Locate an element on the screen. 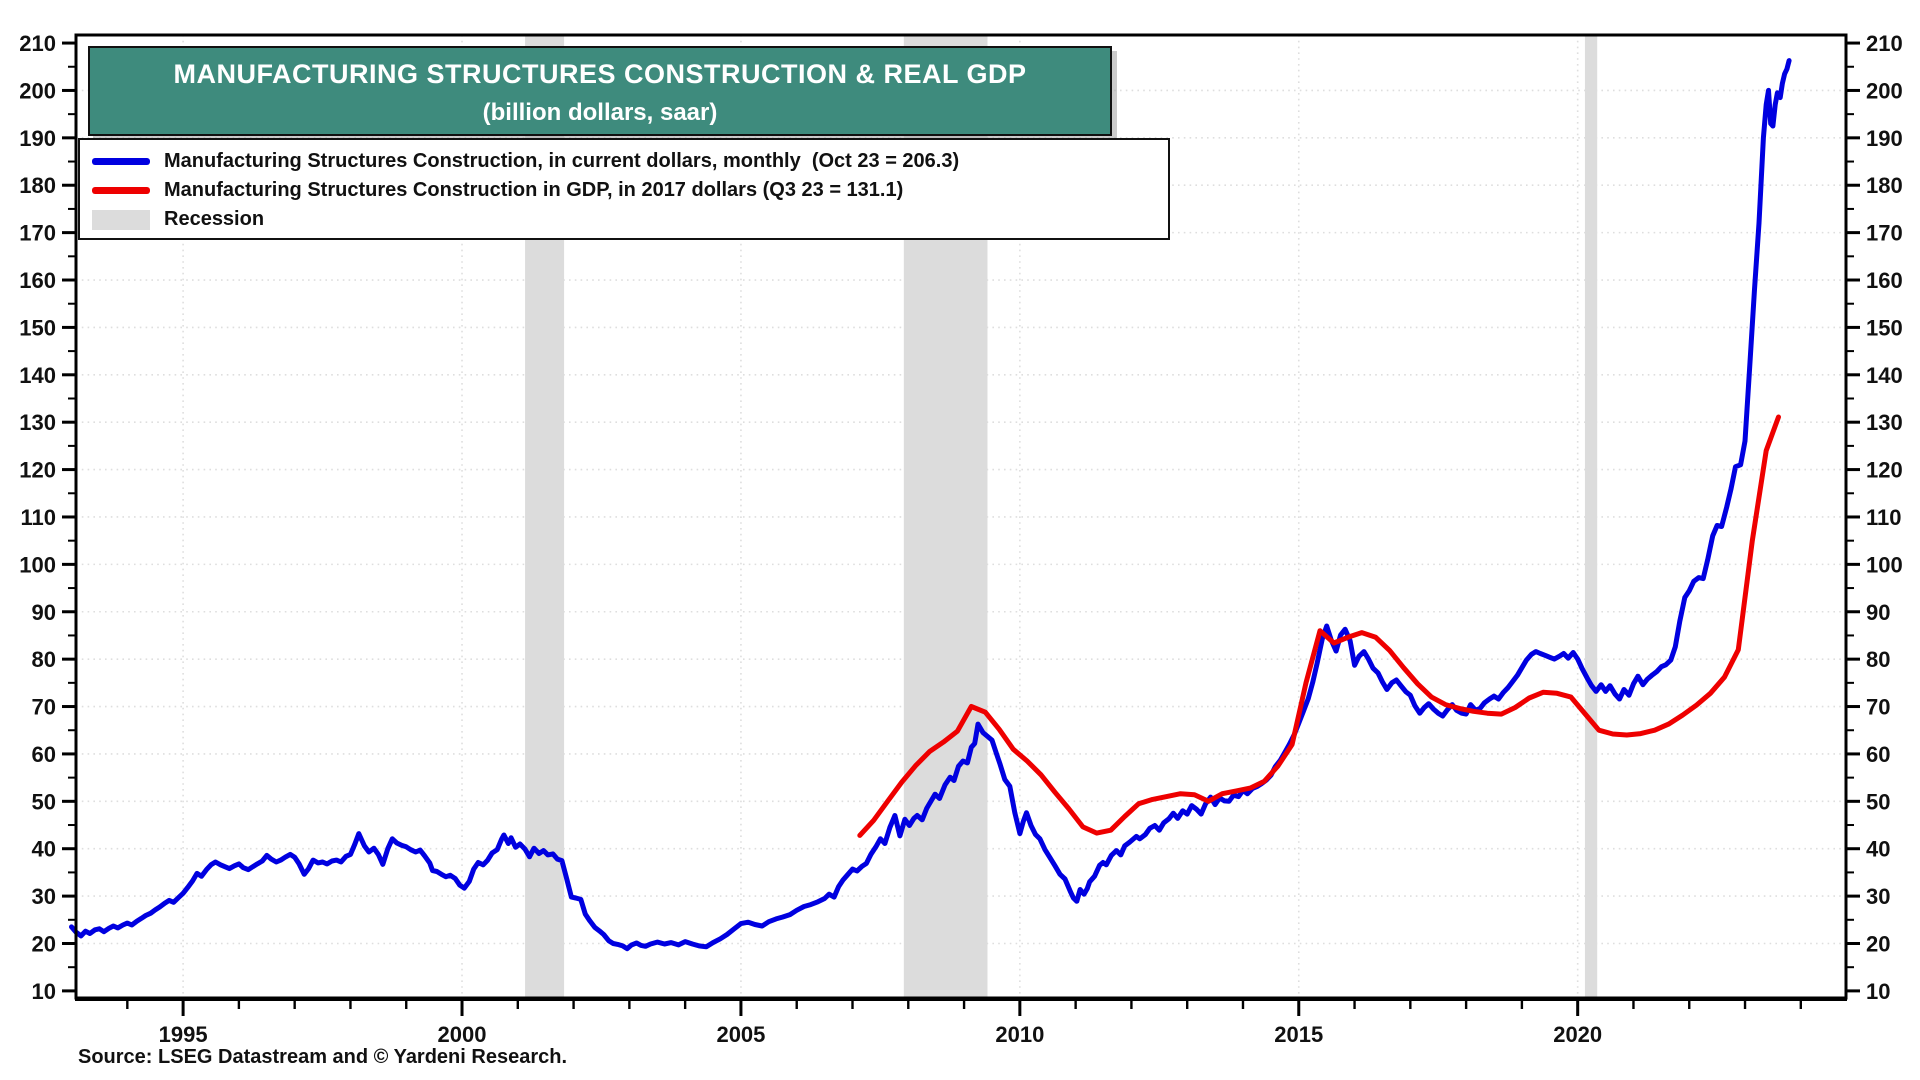 This screenshot has width=1920, height=1080. y-tick-label-right: 30 is located at coordinates (1878, 896).